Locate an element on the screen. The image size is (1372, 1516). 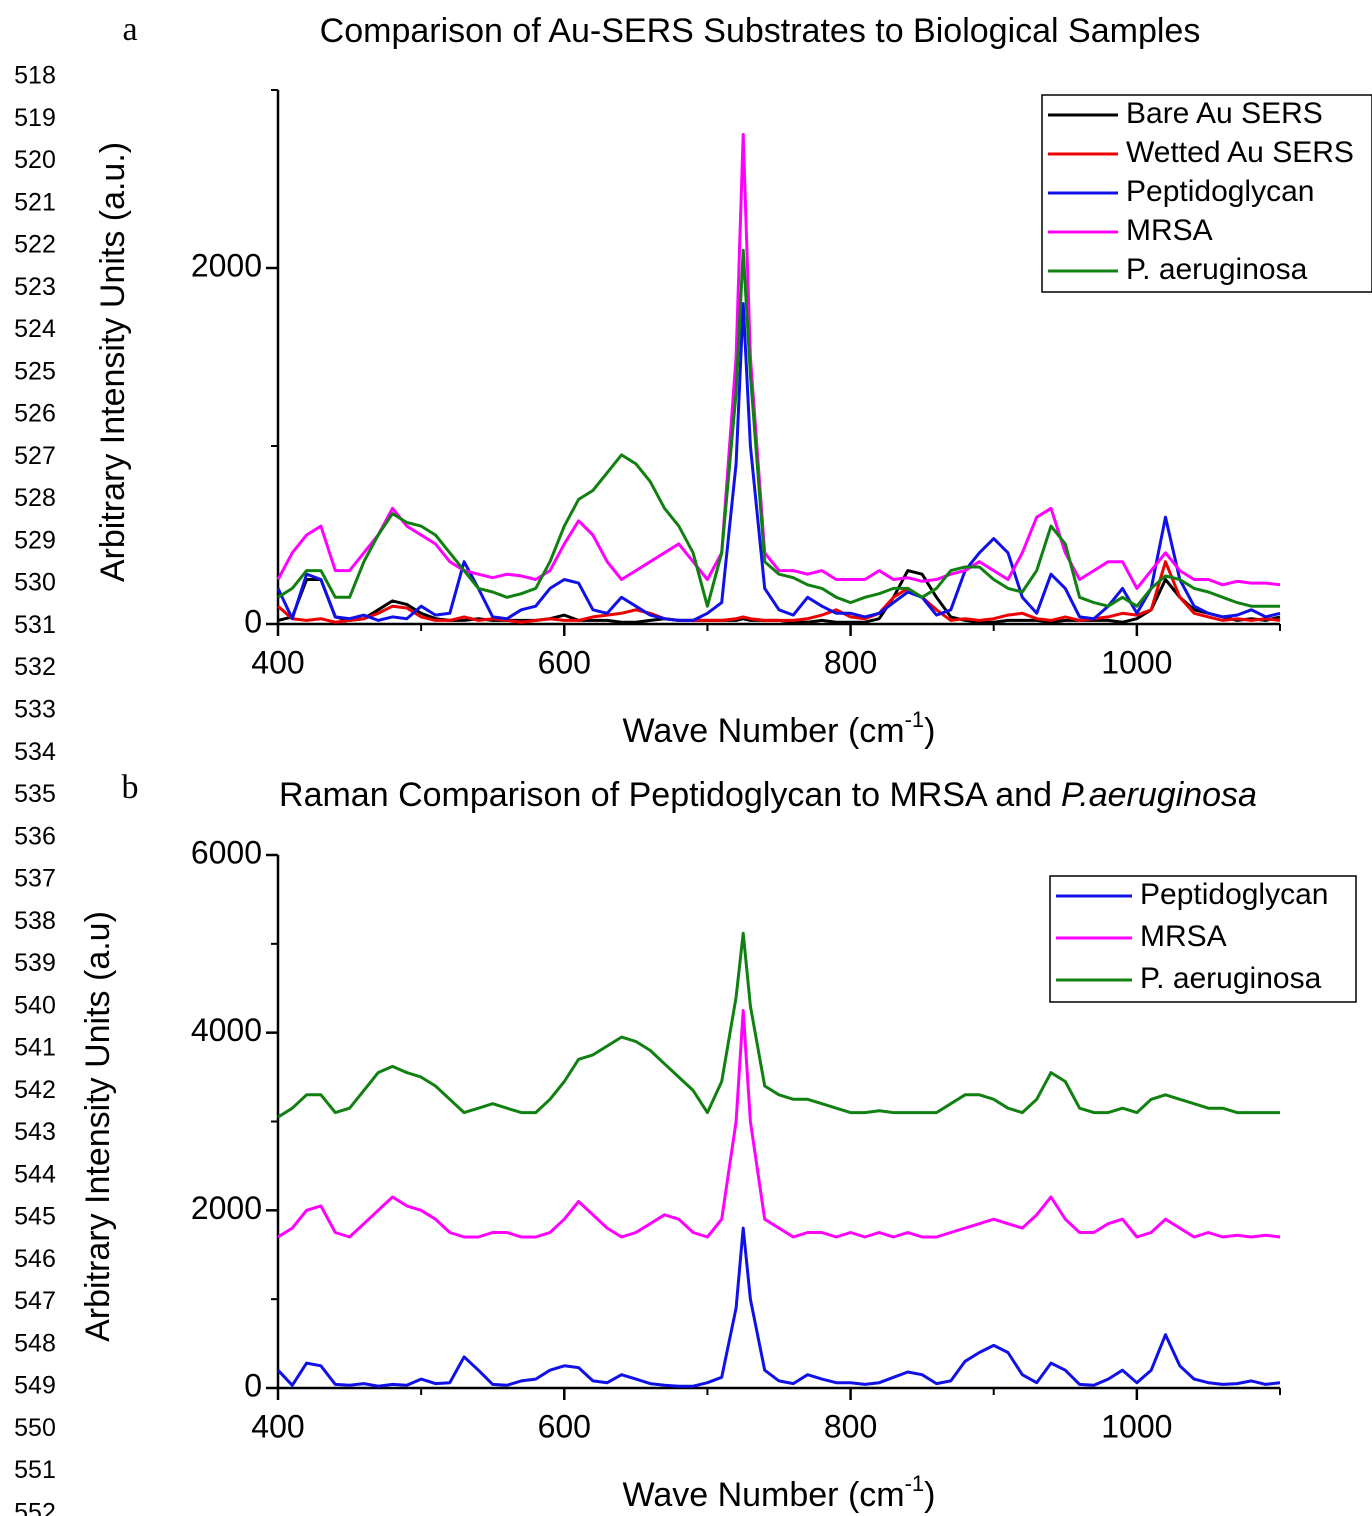
y-axis-label: Arbitrary Intensity Units (a.u) is located at coordinates (98, 1126).